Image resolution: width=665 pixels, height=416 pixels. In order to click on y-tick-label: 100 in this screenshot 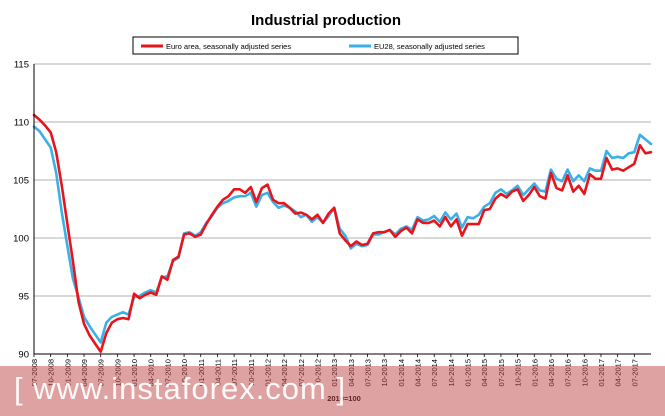, I will do `click(21, 239)`.